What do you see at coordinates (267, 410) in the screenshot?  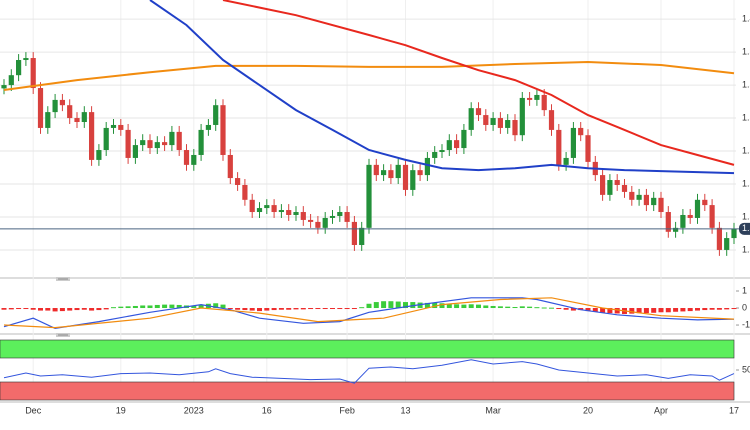 I see `x-tick-label: 16` at bounding box center [267, 410].